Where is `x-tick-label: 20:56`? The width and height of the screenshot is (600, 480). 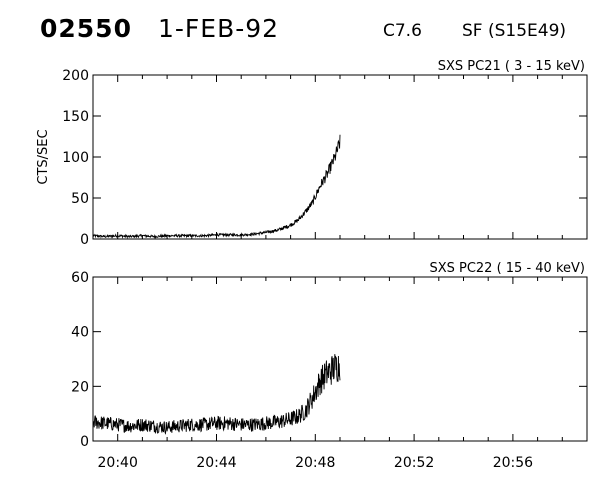
x-tick-label: 20:56 is located at coordinates (513, 463).